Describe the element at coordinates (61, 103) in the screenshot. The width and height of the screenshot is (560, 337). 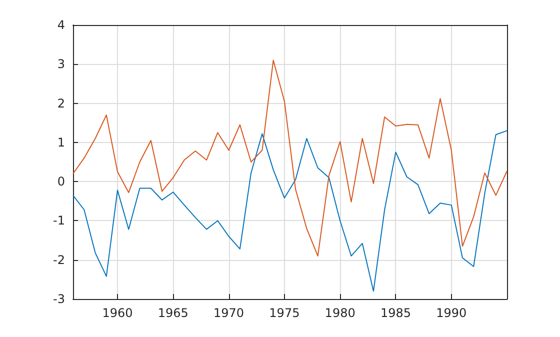
I see `y-tick-label: 2` at that location.